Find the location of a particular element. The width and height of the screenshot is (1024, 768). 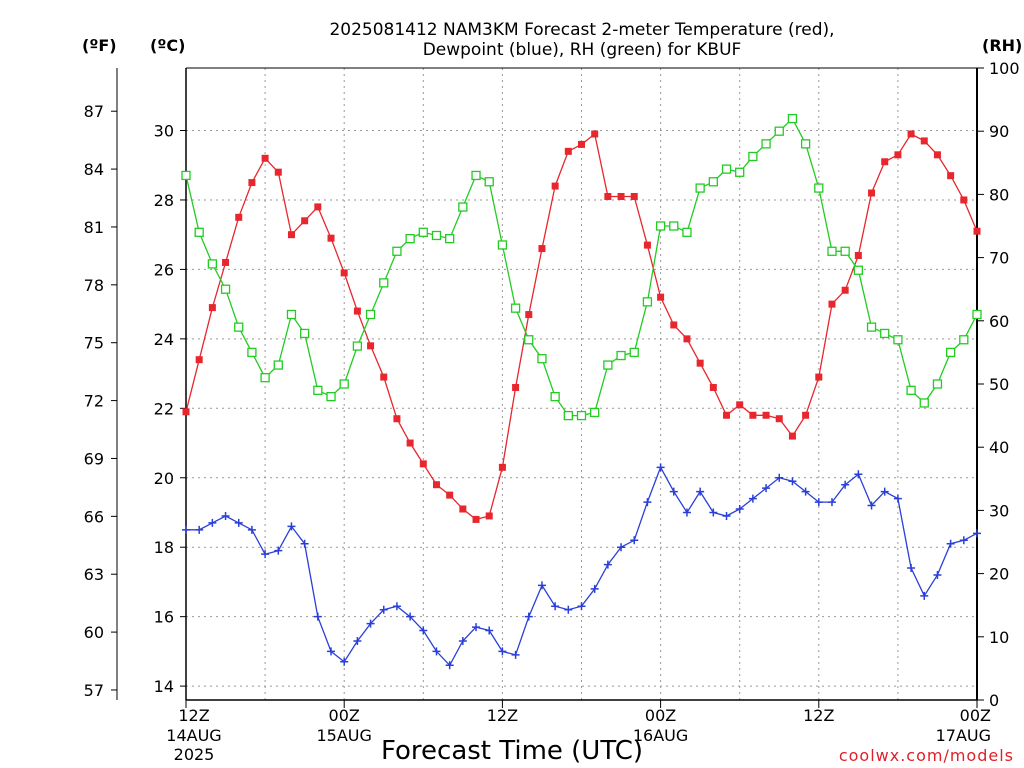

fahrenheit-tick-label: 69 is located at coordinates (94, 458).